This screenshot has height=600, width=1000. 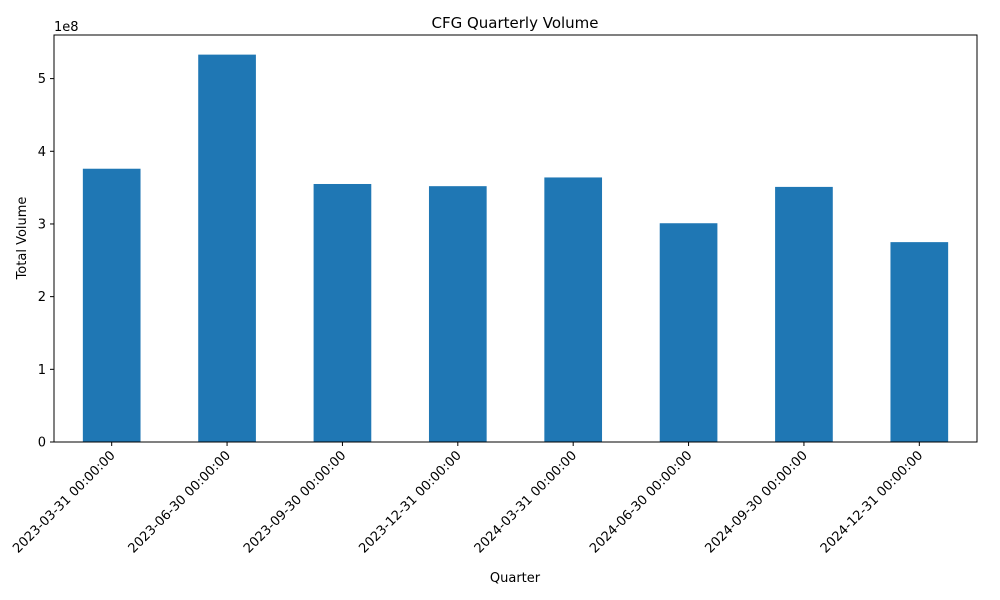 What do you see at coordinates (42, 297) in the screenshot?
I see `y-tick-label: 2` at bounding box center [42, 297].